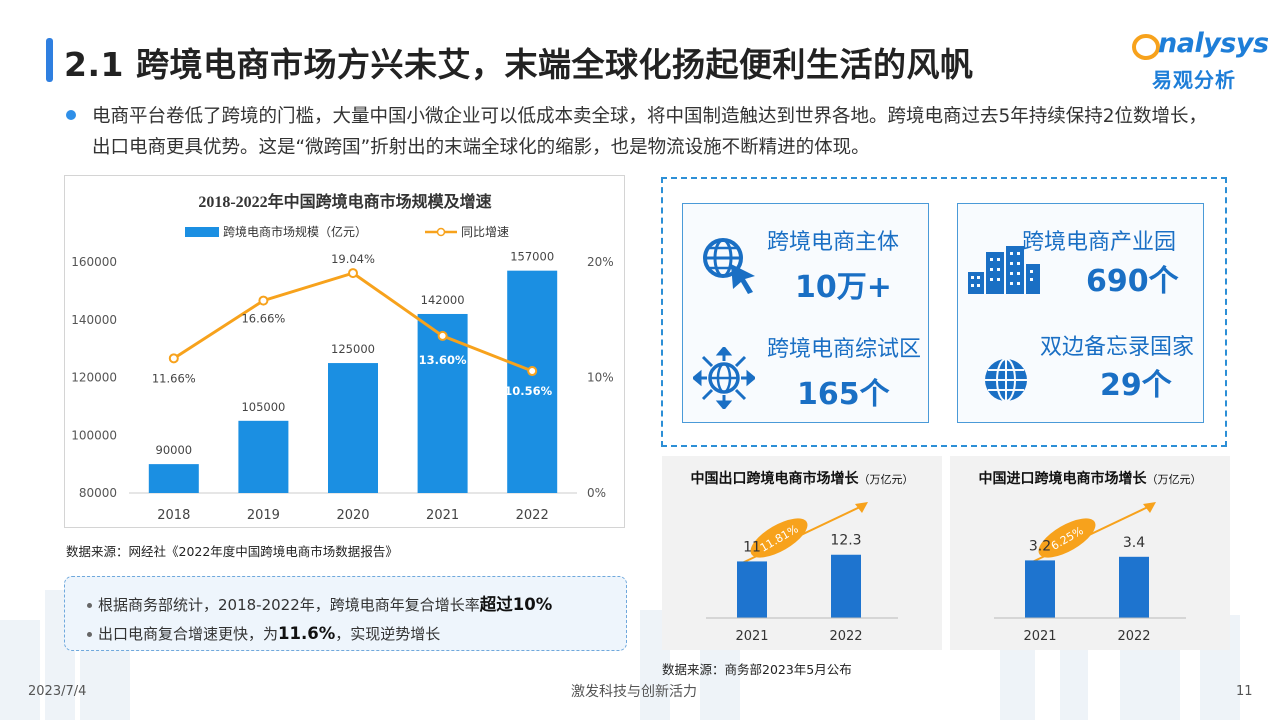 This screenshot has width=1280, height=720. What do you see at coordinates (845, 541) in the screenshot?
I see `mini-bar-value: 12.3` at bounding box center [845, 541].